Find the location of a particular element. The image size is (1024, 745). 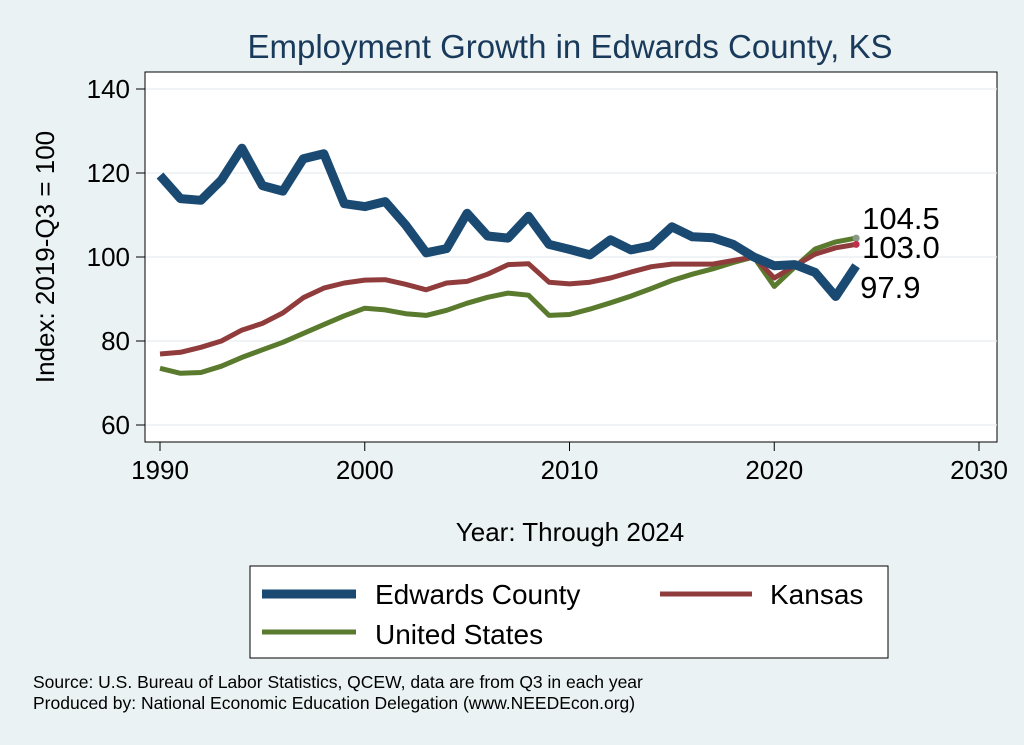

end-point-united-states is located at coordinates (856, 238).